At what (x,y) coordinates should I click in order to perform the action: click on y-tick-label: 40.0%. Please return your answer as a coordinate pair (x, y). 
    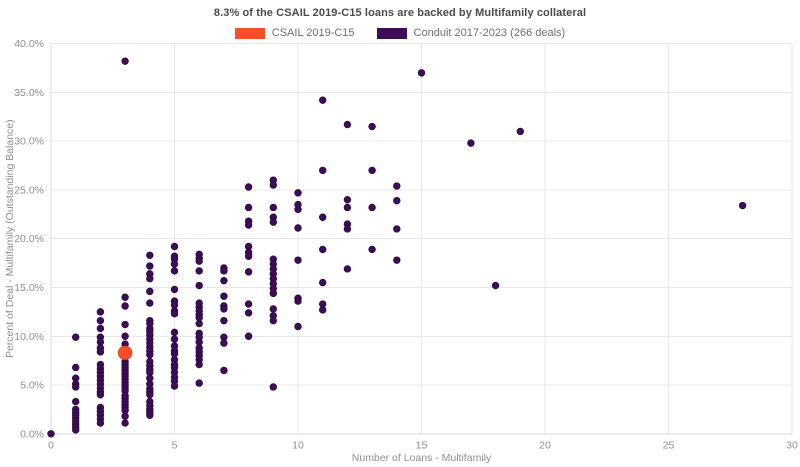
    Looking at the image, I should click on (29, 44).